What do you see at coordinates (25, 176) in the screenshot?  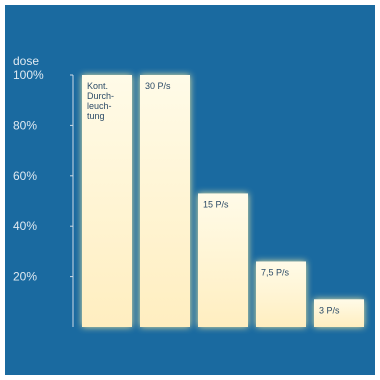 I see `y-tick-label: 60%` at bounding box center [25, 176].